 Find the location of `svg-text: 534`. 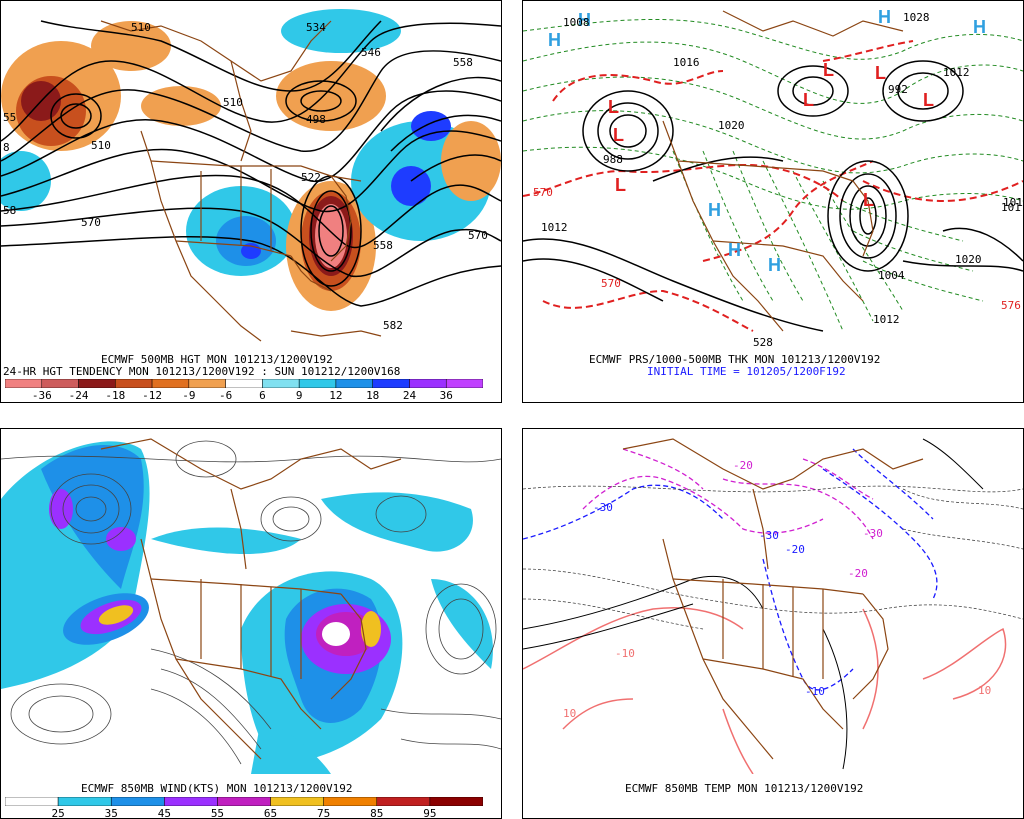

svg-text: 534 is located at coordinates (316, 27).